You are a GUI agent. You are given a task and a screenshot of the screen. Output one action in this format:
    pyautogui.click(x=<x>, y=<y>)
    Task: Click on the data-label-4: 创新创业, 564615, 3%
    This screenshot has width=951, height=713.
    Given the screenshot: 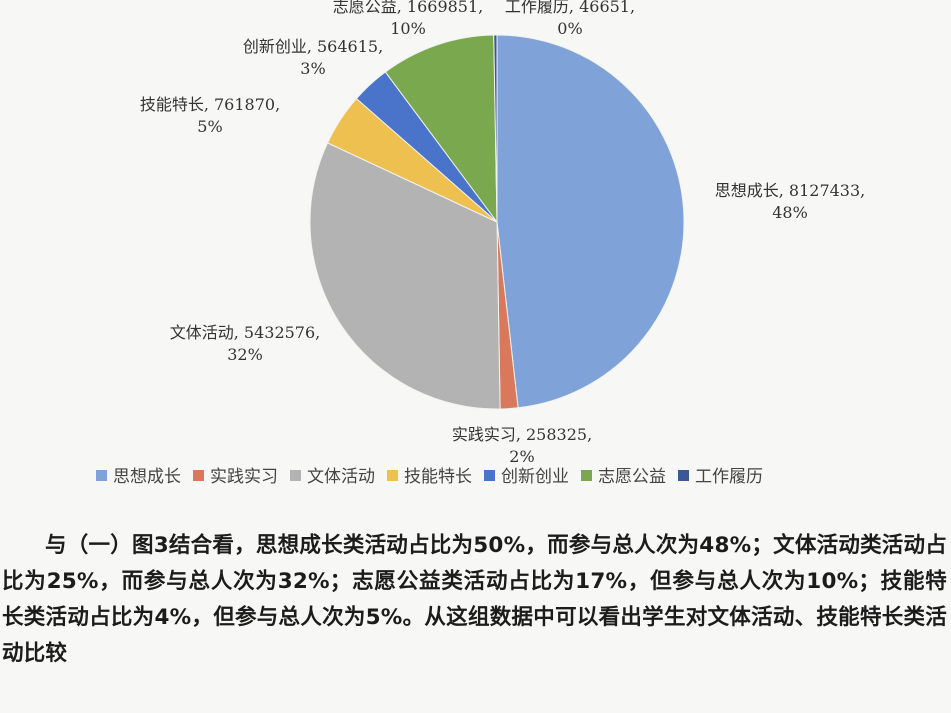 What is the action you would take?
    pyautogui.click(x=313, y=57)
    